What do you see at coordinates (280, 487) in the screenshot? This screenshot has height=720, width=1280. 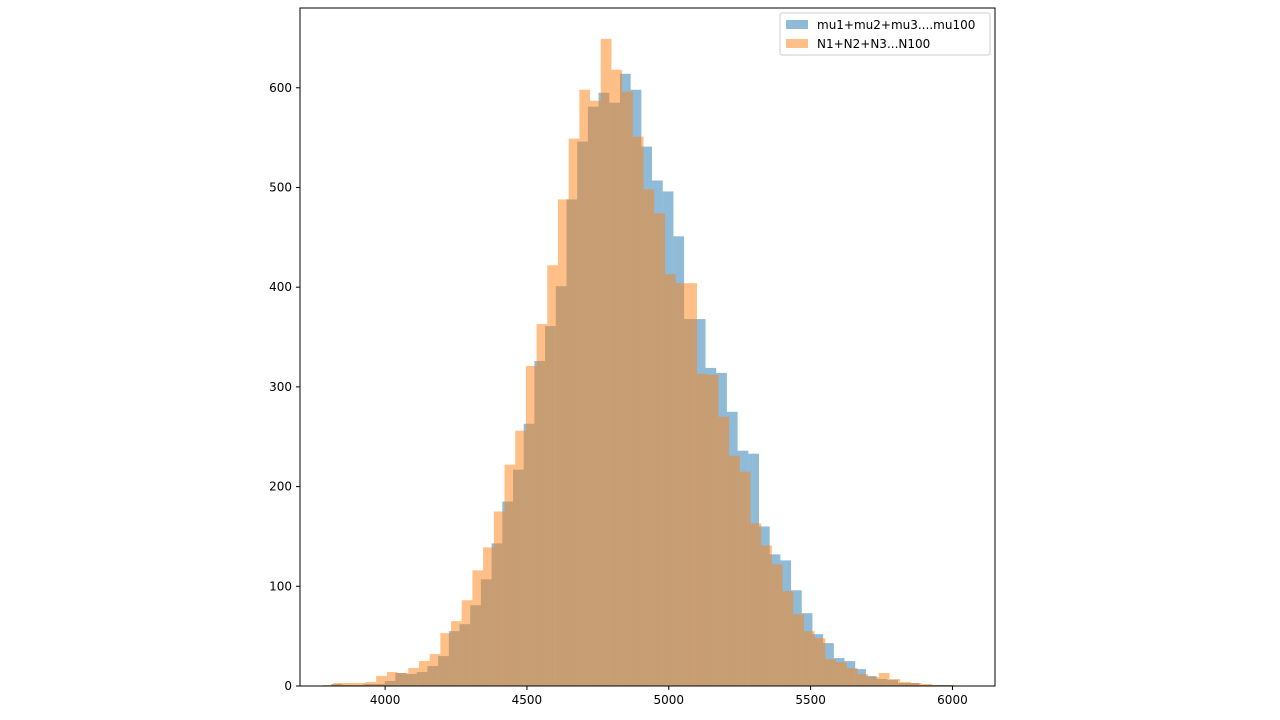 I see `y-tick-label: 200` at bounding box center [280, 487].